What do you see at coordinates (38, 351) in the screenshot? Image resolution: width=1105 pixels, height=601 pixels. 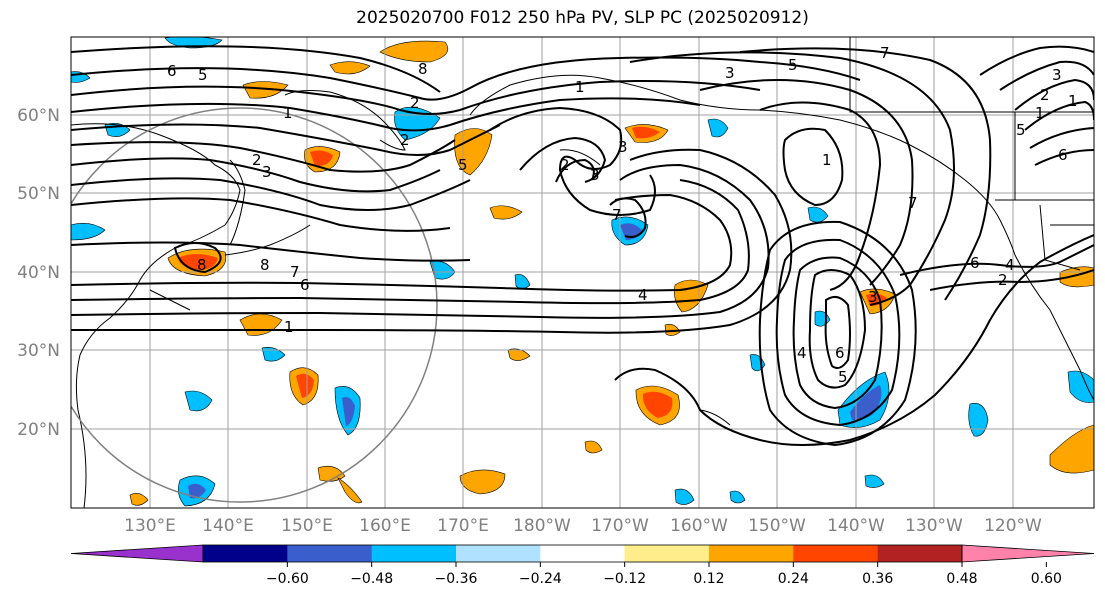 I see `lat-label-30n: 30°N` at bounding box center [38, 351].